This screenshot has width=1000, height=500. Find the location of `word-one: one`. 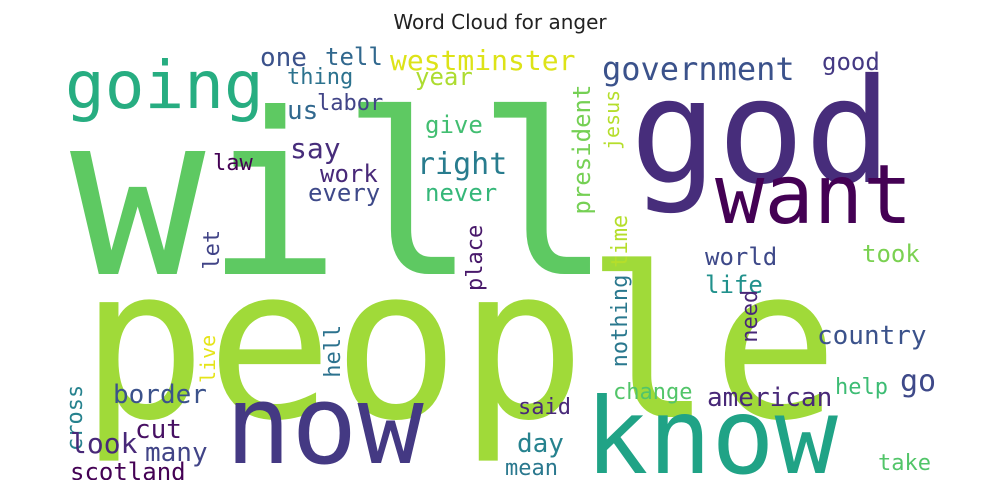

word-one: one is located at coordinates (283, 59).